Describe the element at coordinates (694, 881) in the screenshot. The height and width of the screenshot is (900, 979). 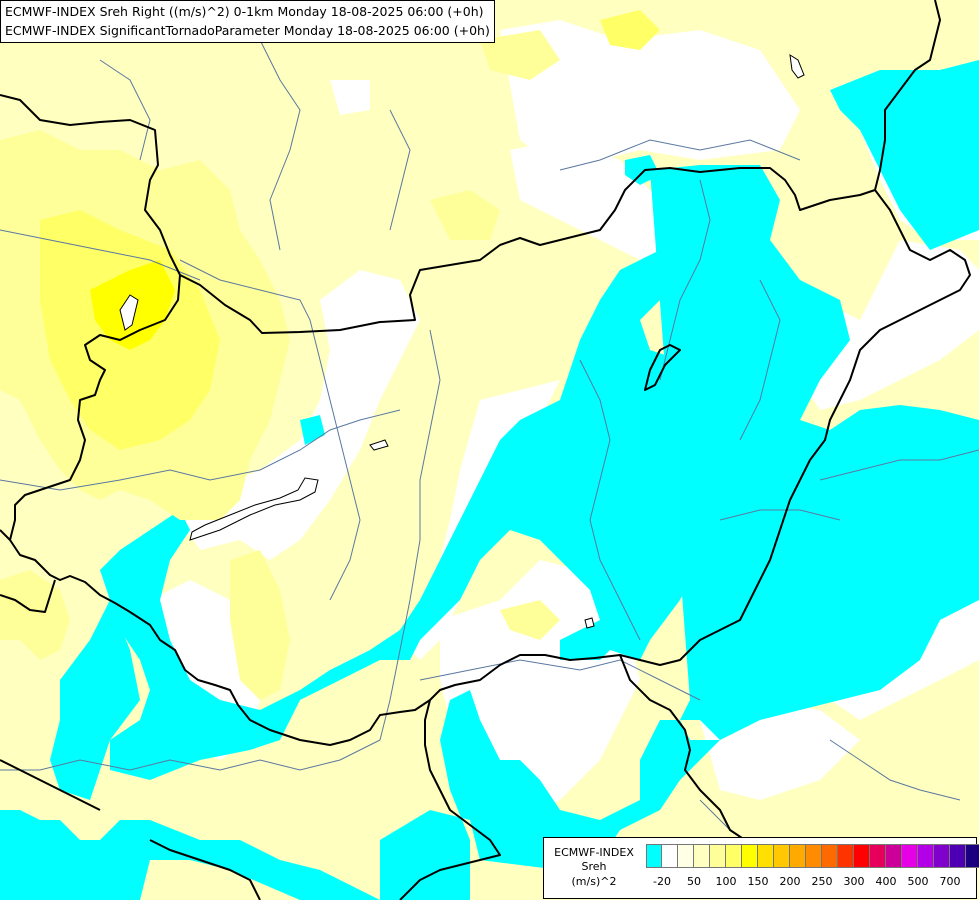
I see `legend-tick-label: 50` at that location.